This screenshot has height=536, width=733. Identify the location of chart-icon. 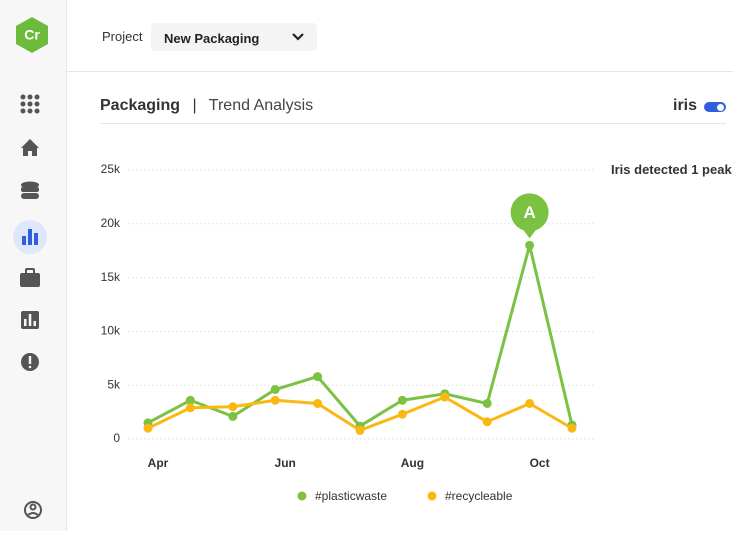
(30, 237).